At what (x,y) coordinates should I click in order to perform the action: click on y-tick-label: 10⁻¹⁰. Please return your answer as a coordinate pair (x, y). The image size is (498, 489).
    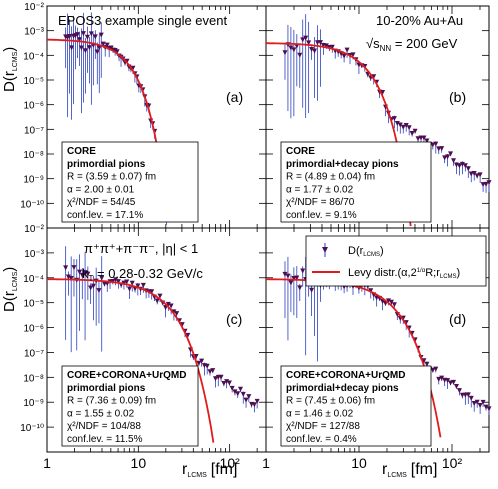
    Looking at the image, I should click on (32, 204).